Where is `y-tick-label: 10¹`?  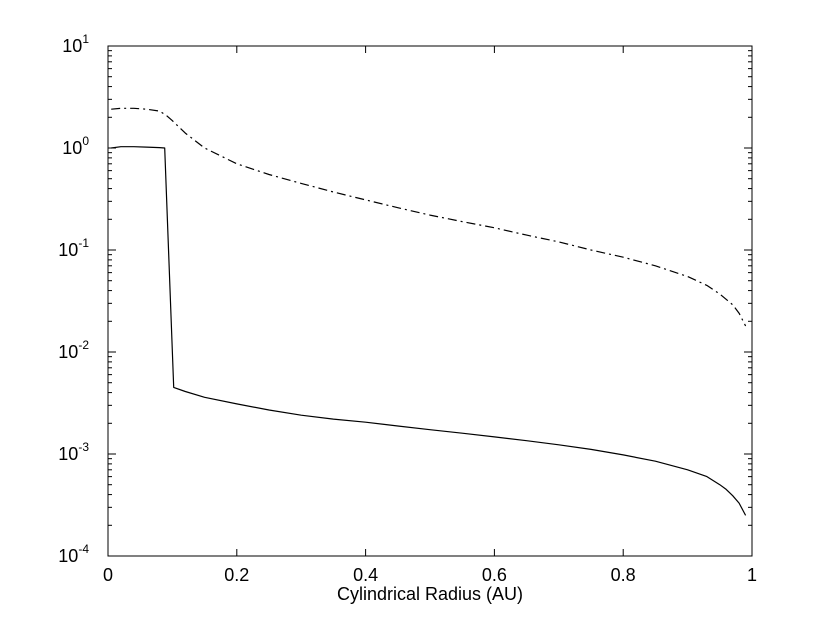 y-tick-label: 10¹ is located at coordinates (75, 44).